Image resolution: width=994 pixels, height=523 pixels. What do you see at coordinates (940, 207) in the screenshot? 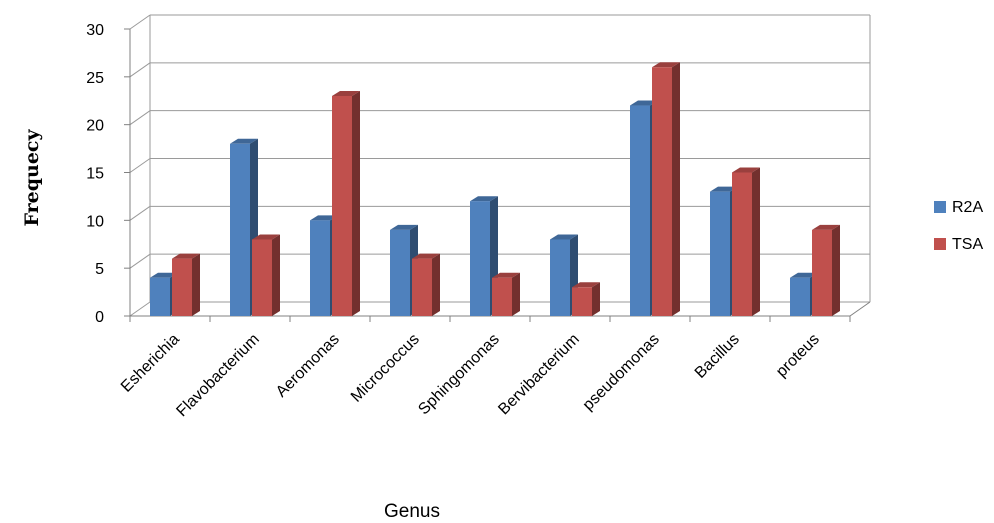
I see `legend-swatch-r2a` at bounding box center [940, 207].